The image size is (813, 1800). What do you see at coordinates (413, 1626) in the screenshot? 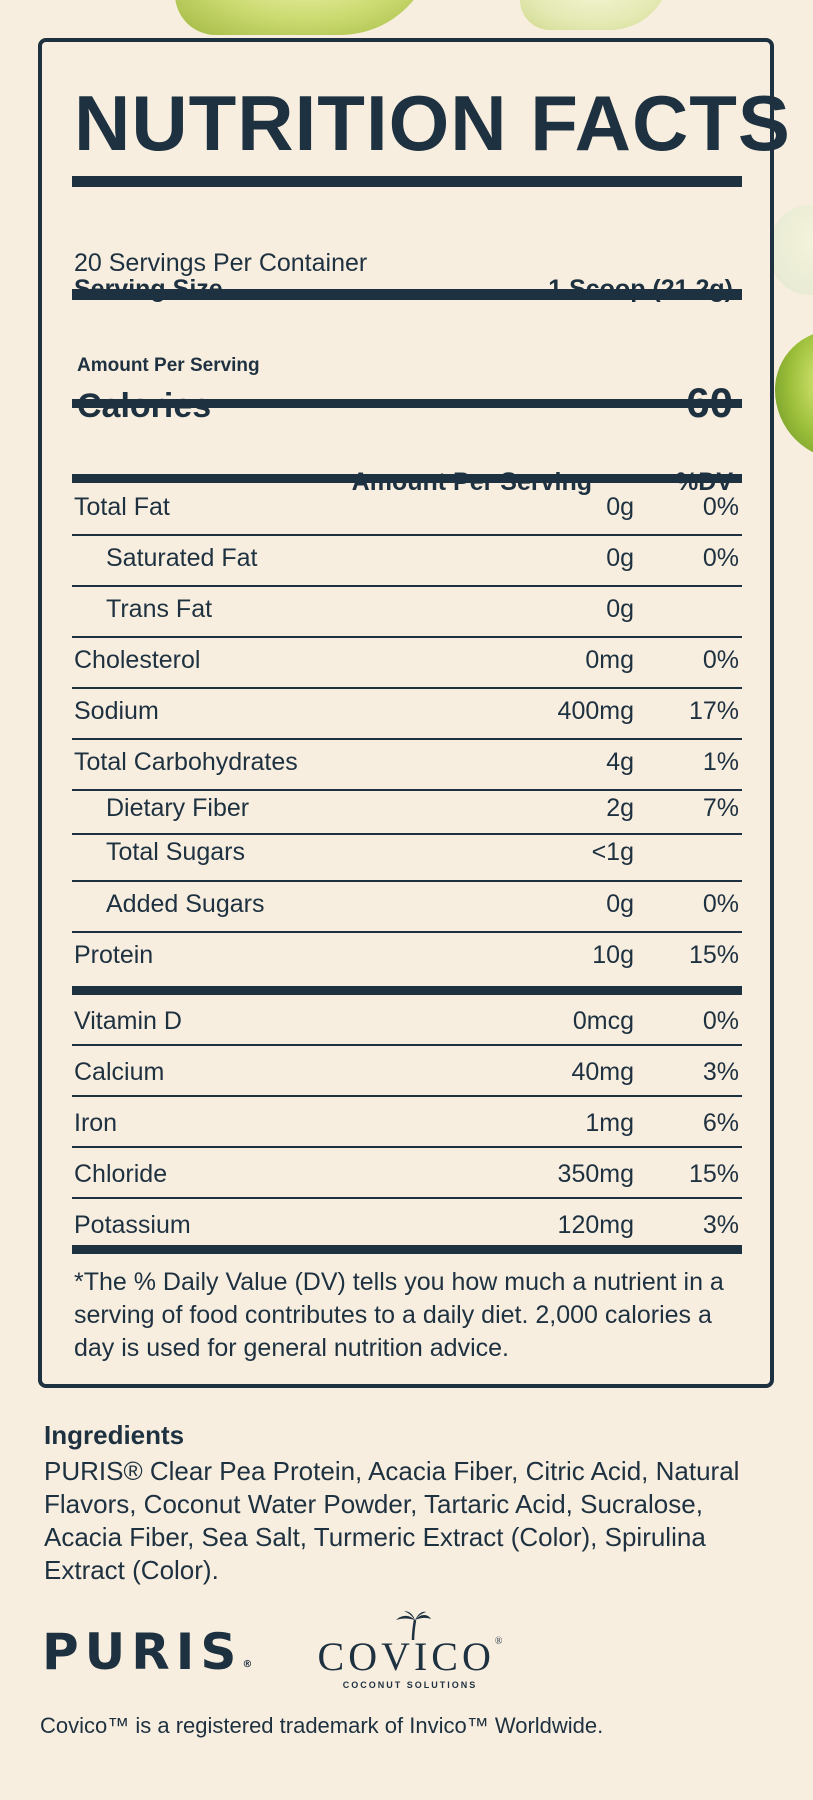
I see `palm-tree-icon` at bounding box center [413, 1626].